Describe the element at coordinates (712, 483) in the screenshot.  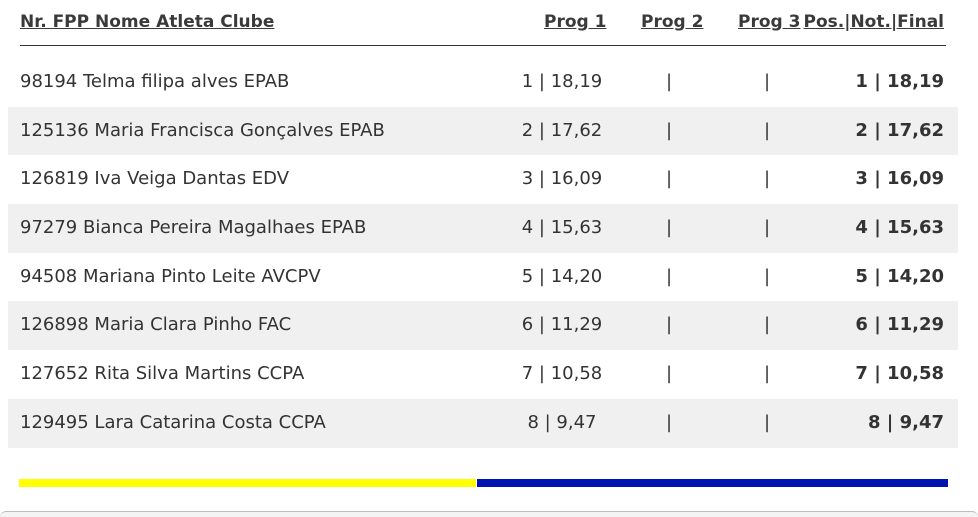
I see `blue-color-bar` at that location.